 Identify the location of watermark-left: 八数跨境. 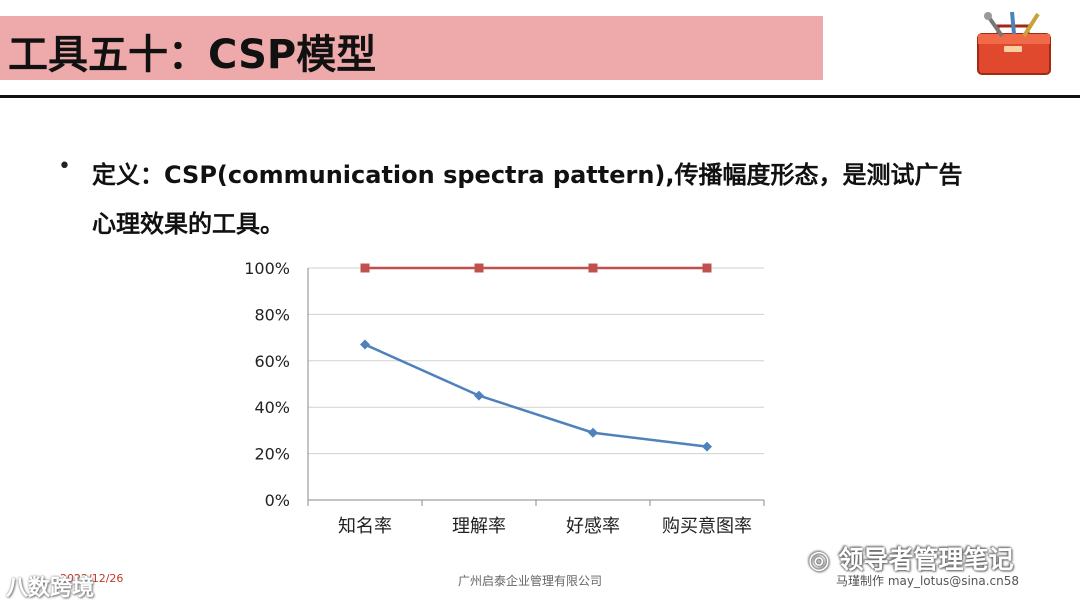
(50, 588).